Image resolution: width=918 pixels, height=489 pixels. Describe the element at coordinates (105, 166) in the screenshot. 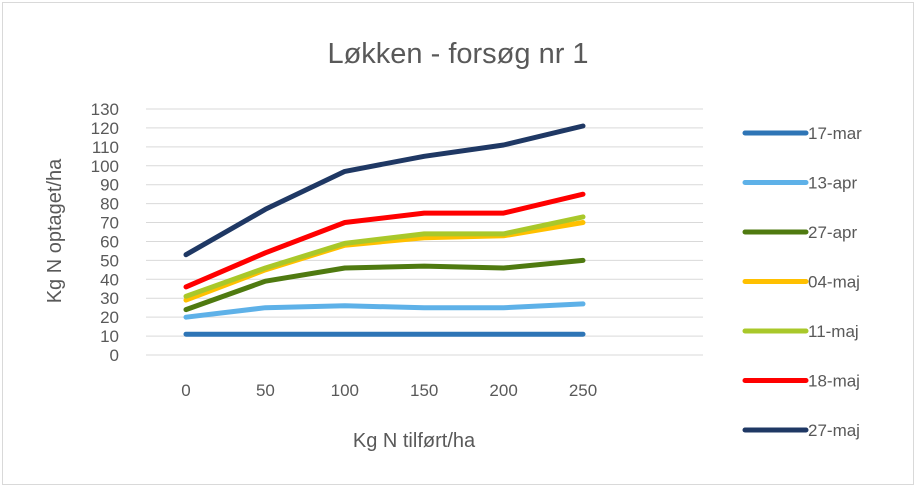

I see `y-tick-label: 100` at that location.